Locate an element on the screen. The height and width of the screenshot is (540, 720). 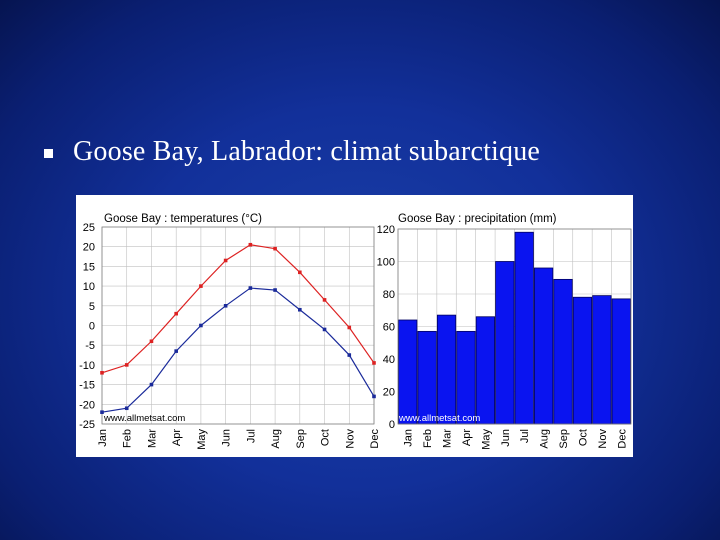
precipitation-y-tick-label: 60 is located at coordinates (389, 328).